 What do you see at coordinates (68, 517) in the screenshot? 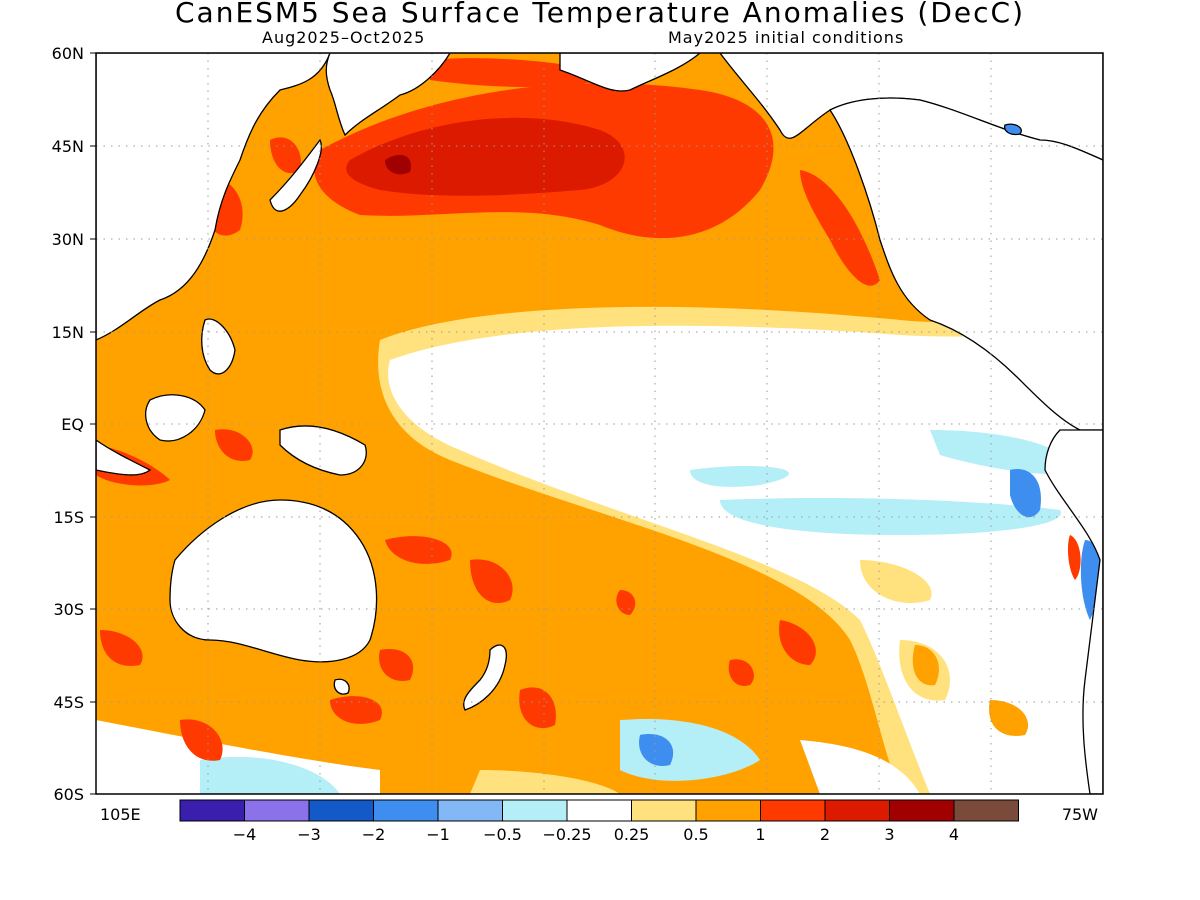
I see `lat-label: 15S` at bounding box center [68, 517].